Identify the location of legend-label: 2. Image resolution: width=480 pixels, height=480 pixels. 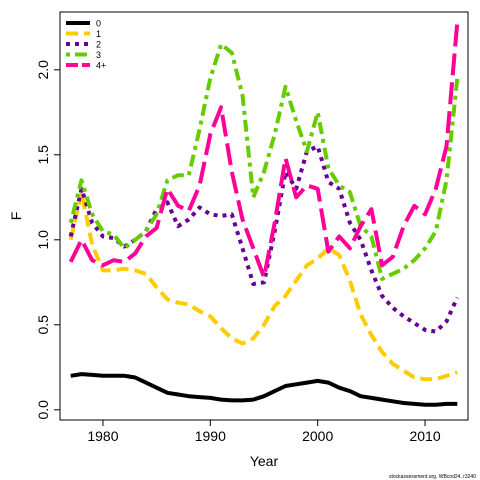
(98, 45).